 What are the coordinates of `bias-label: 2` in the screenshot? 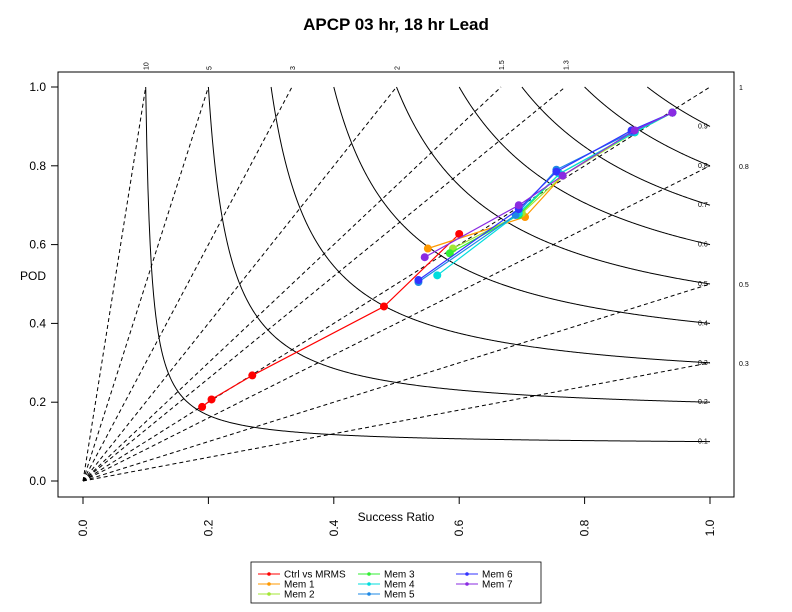 It's located at (398, 68).